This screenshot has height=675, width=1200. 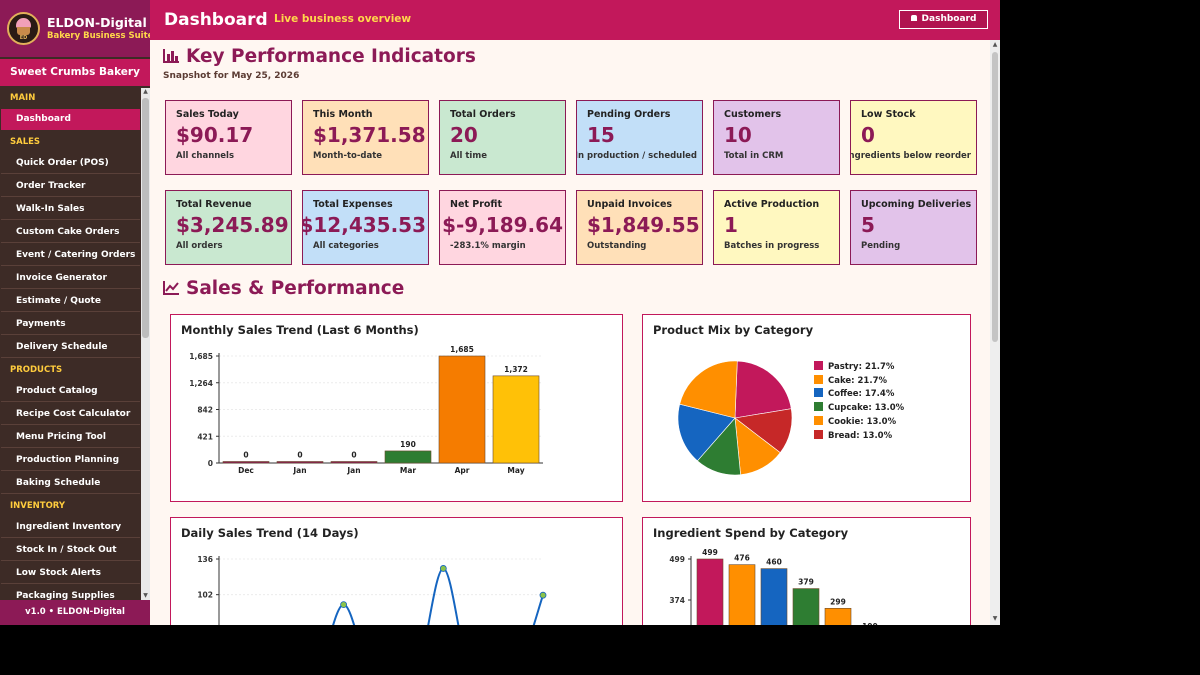 I want to click on sidebar-item-invoice-generator: Invoice Generator, so click(x=70, y=278).